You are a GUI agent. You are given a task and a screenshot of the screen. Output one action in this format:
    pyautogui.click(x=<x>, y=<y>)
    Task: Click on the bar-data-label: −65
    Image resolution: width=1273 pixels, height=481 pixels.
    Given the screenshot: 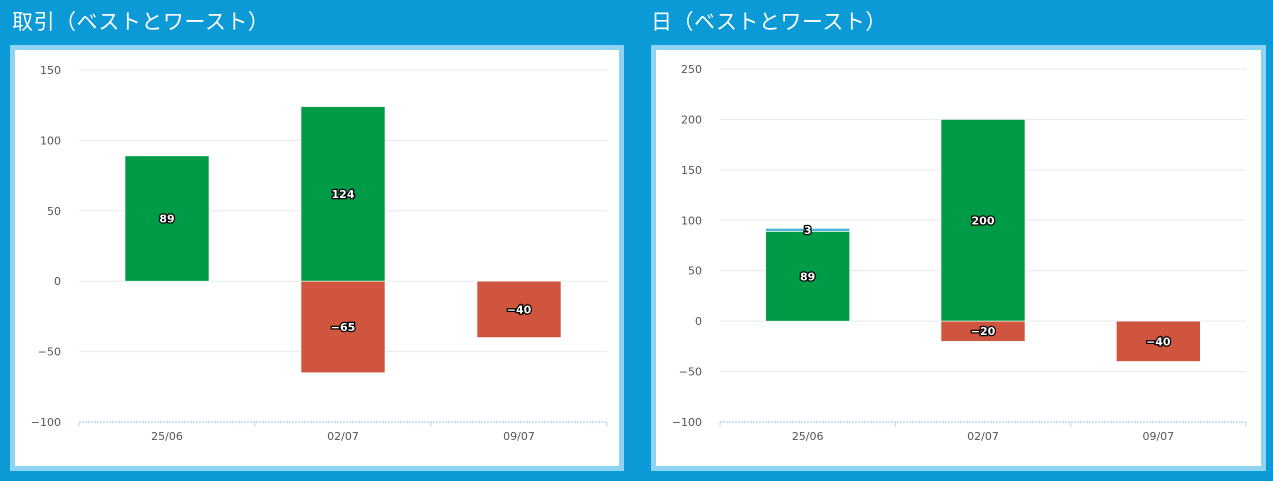 What is the action you would take?
    pyautogui.click(x=343, y=327)
    